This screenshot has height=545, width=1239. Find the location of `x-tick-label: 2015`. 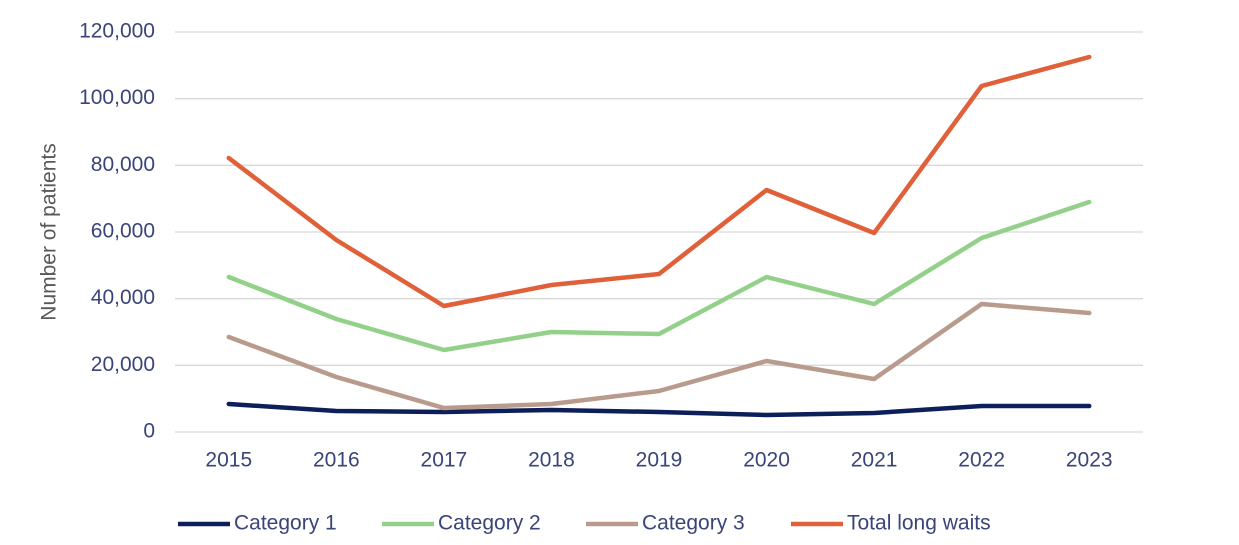

x-tick-label: 2015 is located at coordinates (228, 460).